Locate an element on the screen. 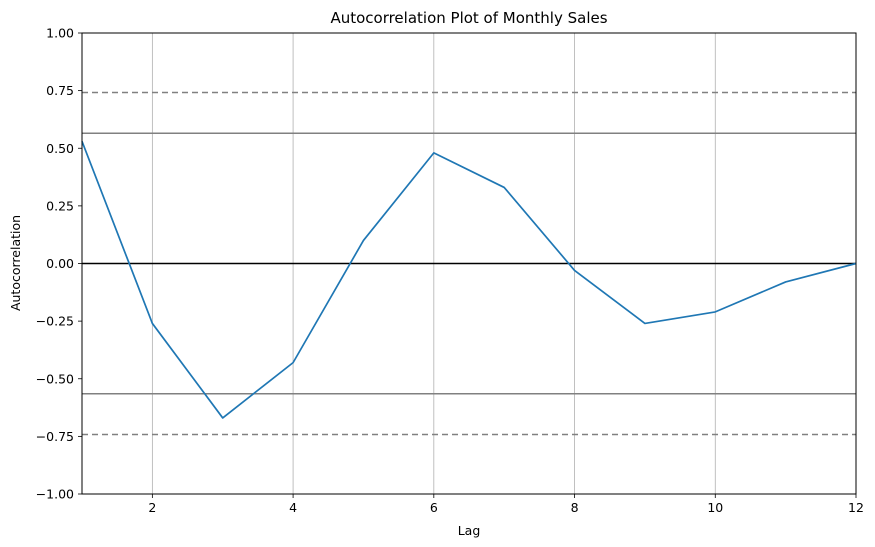 This screenshot has width=875, height=547. y-tick-label: −1.00 is located at coordinates (55, 494).